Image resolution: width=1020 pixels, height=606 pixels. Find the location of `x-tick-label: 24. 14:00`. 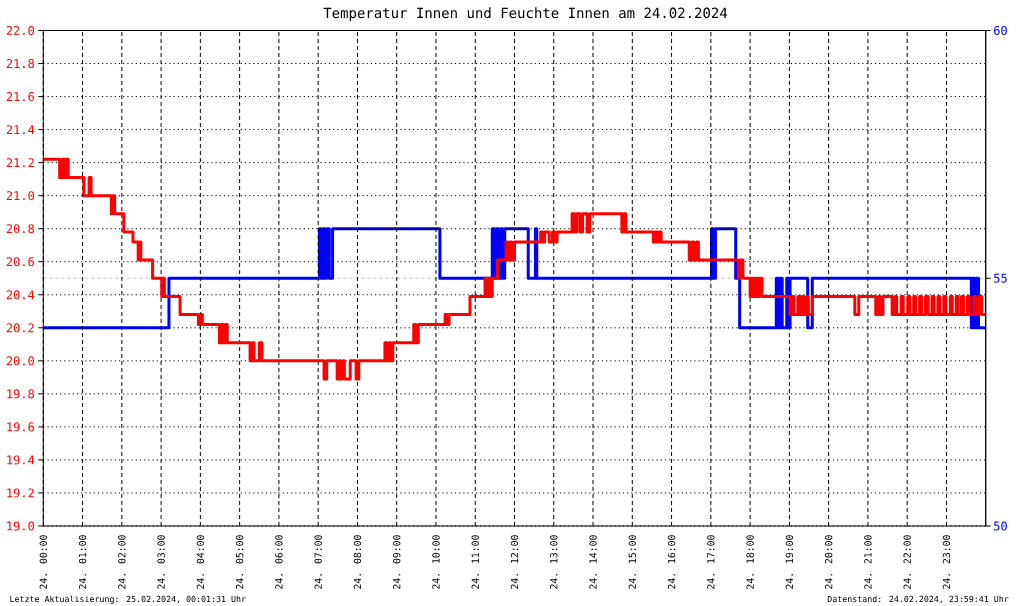

x-tick-label: 24. 14:00 is located at coordinates (593, 562).